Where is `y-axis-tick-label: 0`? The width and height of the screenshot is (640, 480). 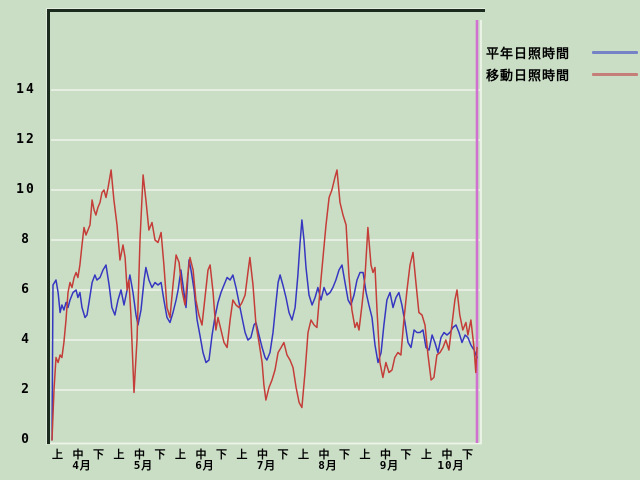
y-axis-tick-label: 0 is located at coordinates (26, 439).